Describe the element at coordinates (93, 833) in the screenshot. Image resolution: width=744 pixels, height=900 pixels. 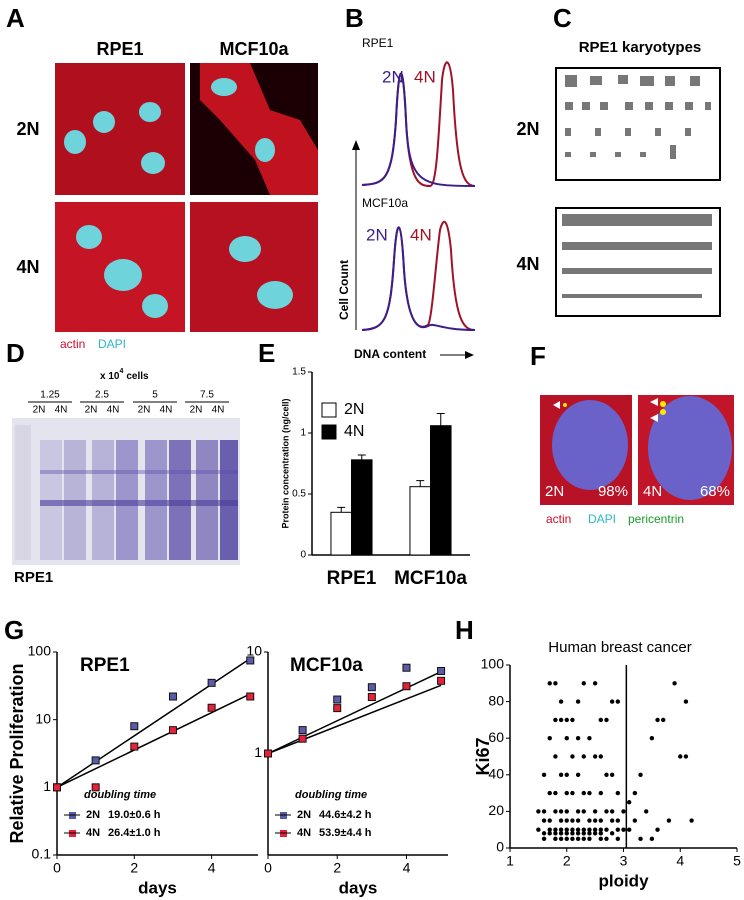
I see `legend-label: 4N` at that location.